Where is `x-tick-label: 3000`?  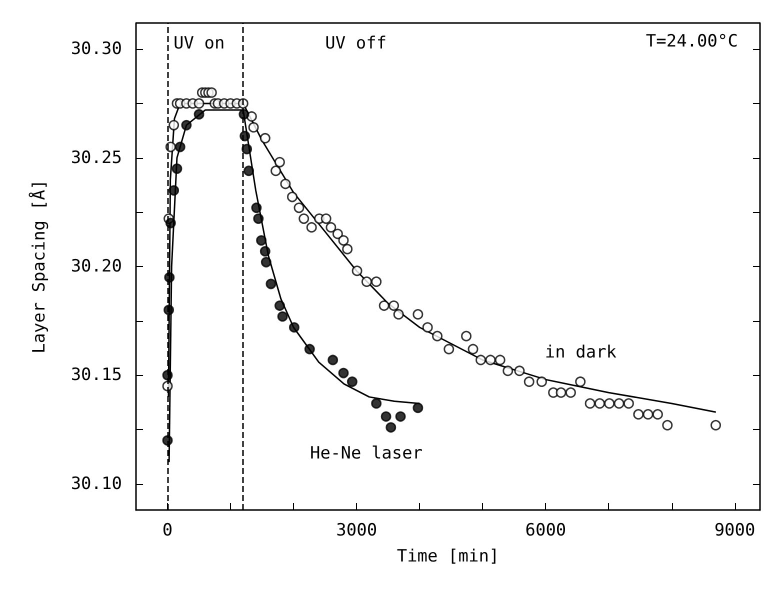 x-tick-label: 3000 is located at coordinates (357, 530).